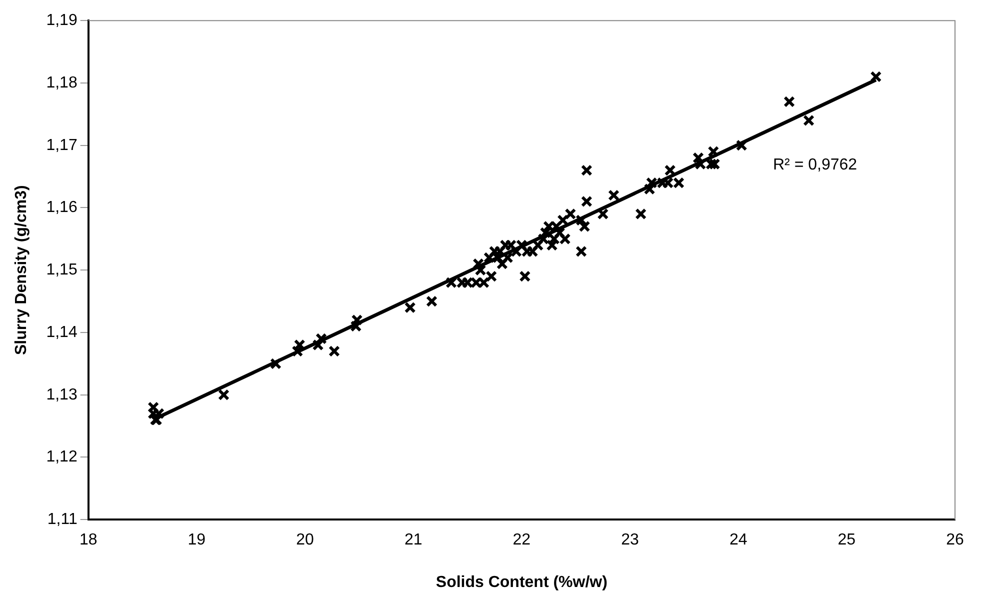 This screenshot has height=604, width=983. What do you see at coordinates (88, 540) in the screenshot?
I see `x-tick-label: 18` at bounding box center [88, 540].